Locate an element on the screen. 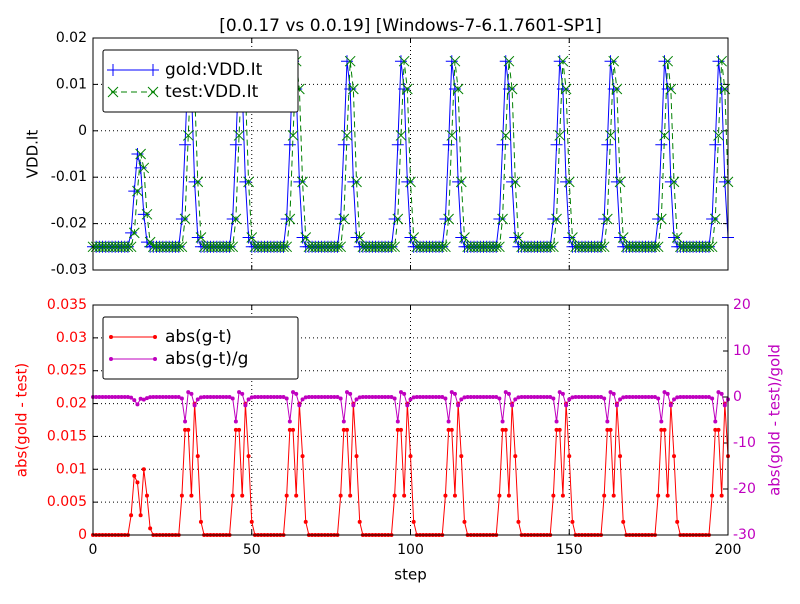 Image resolution: width=800 pixels, height=604 pixels. y-tick-label: 0.02 is located at coordinates (71, 38).